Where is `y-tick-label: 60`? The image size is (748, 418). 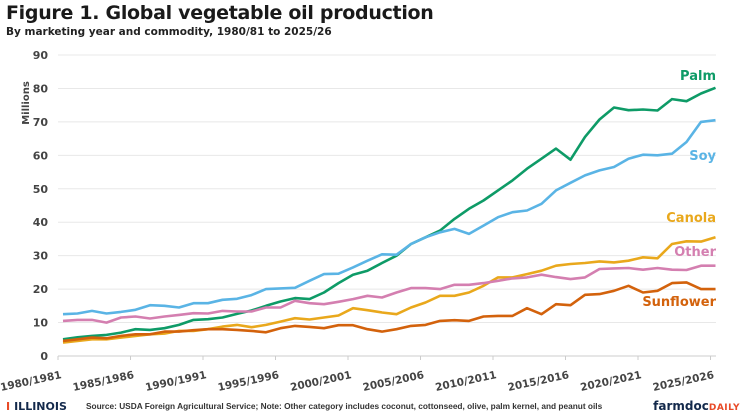
y-tick-label: 60 is located at coordinates (41, 155).